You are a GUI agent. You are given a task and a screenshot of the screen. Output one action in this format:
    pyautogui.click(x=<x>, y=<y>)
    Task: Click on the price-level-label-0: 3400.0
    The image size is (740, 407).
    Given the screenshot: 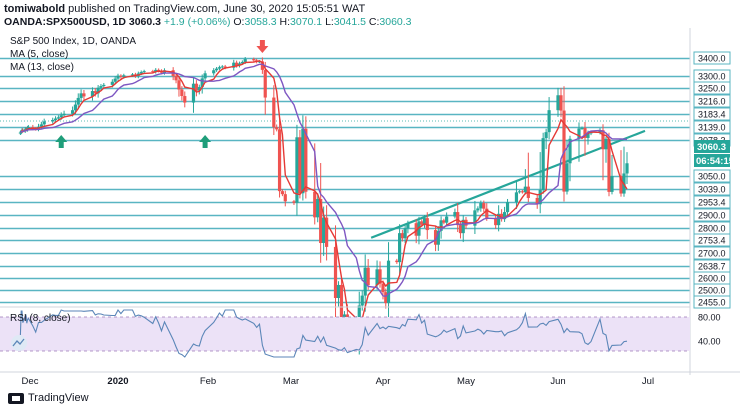 What is the action you would take?
    pyautogui.click(x=712, y=59)
    